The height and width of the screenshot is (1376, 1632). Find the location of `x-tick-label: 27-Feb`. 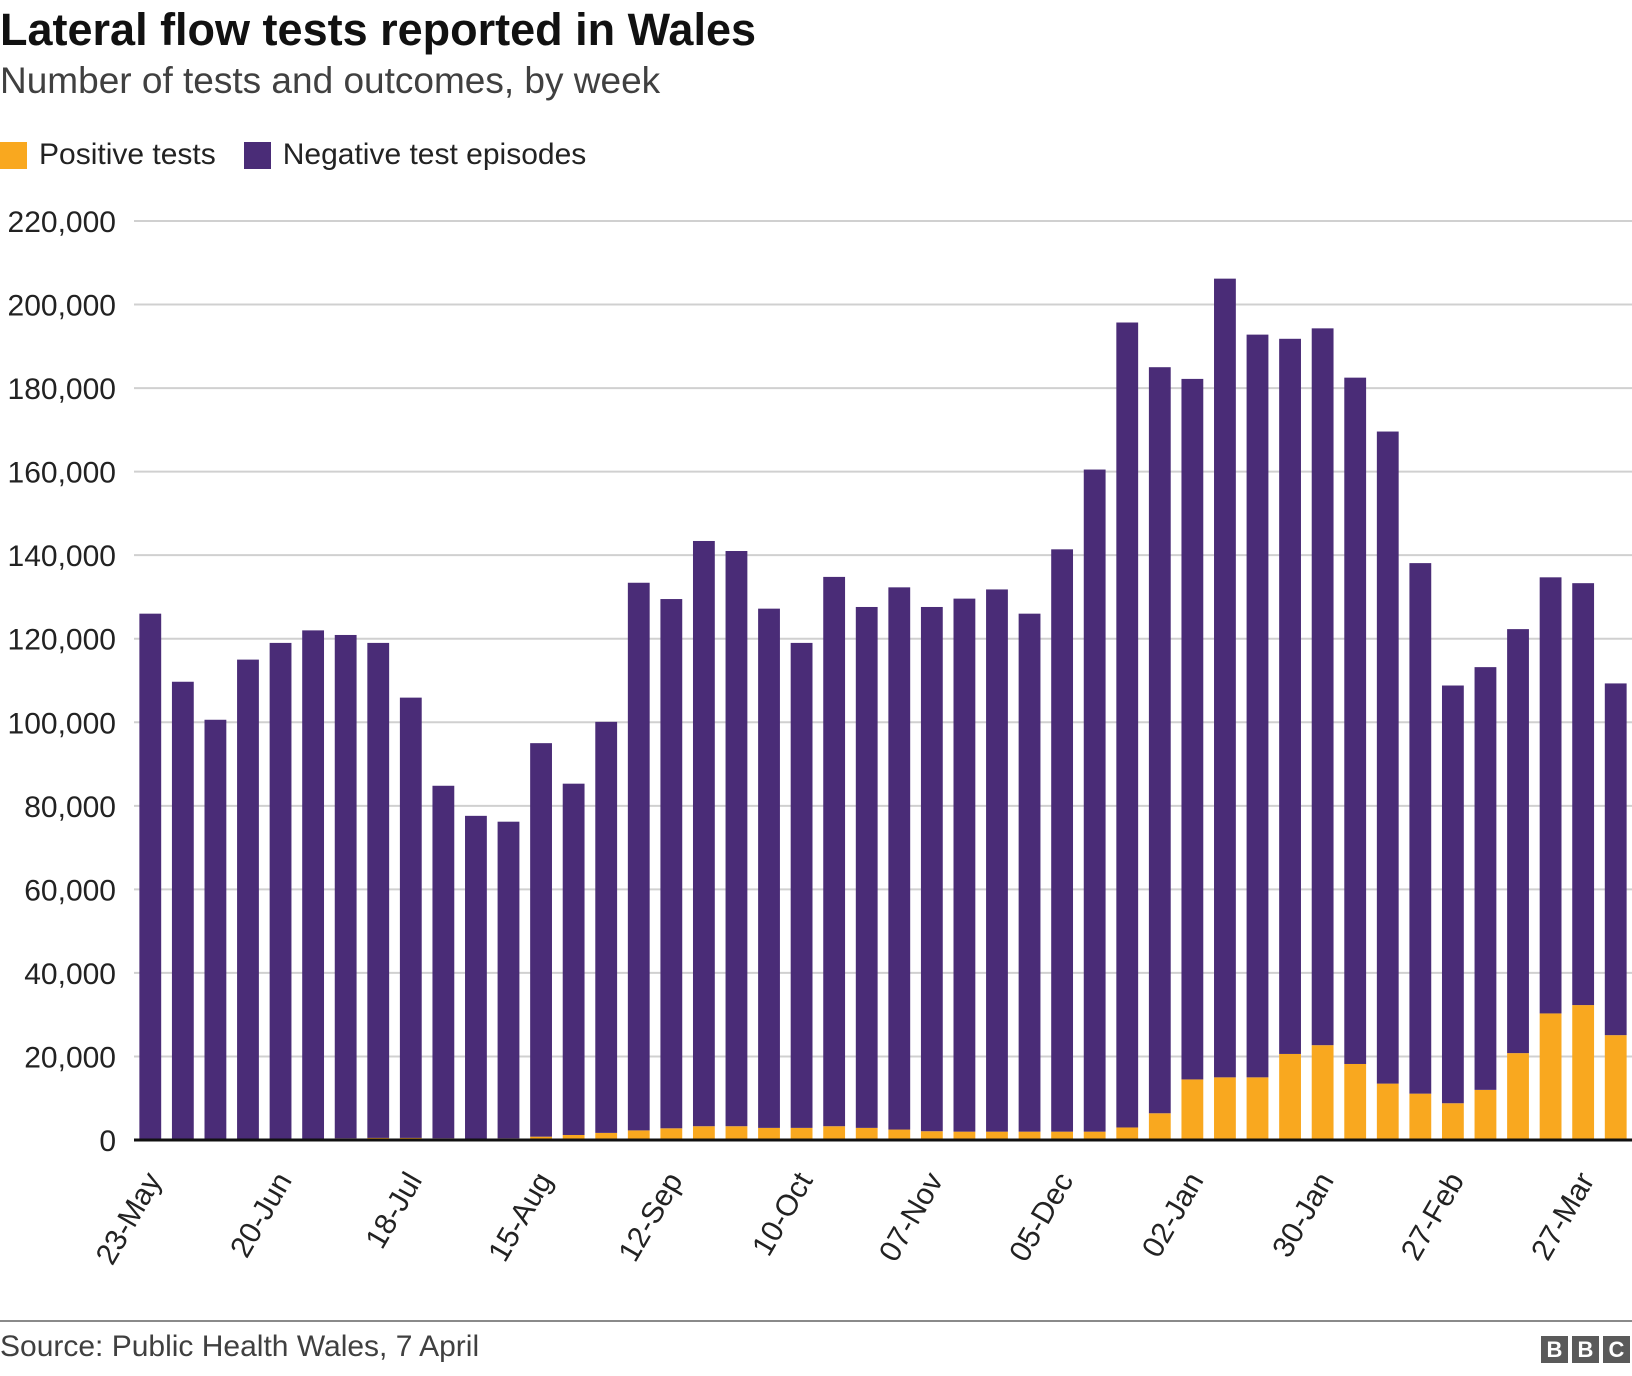

x-tick-label: 27-Feb is located at coordinates (1433, 1216).